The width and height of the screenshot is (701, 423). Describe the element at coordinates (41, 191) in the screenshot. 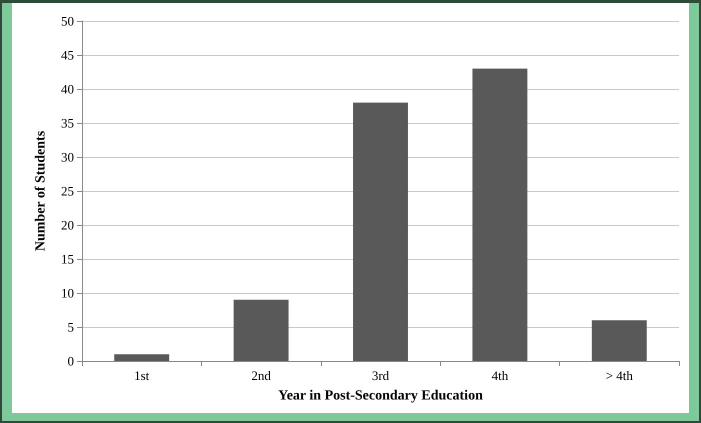

I see `y-axis-title: Number of Students` at that location.